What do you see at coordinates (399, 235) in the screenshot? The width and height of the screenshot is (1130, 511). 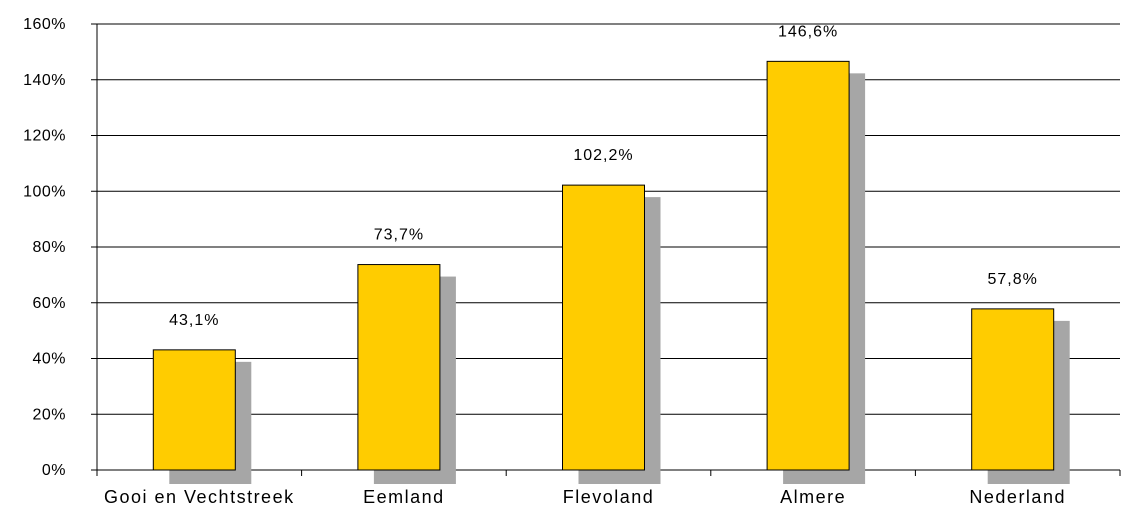 I see `data-label: 73,7%` at bounding box center [399, 235].